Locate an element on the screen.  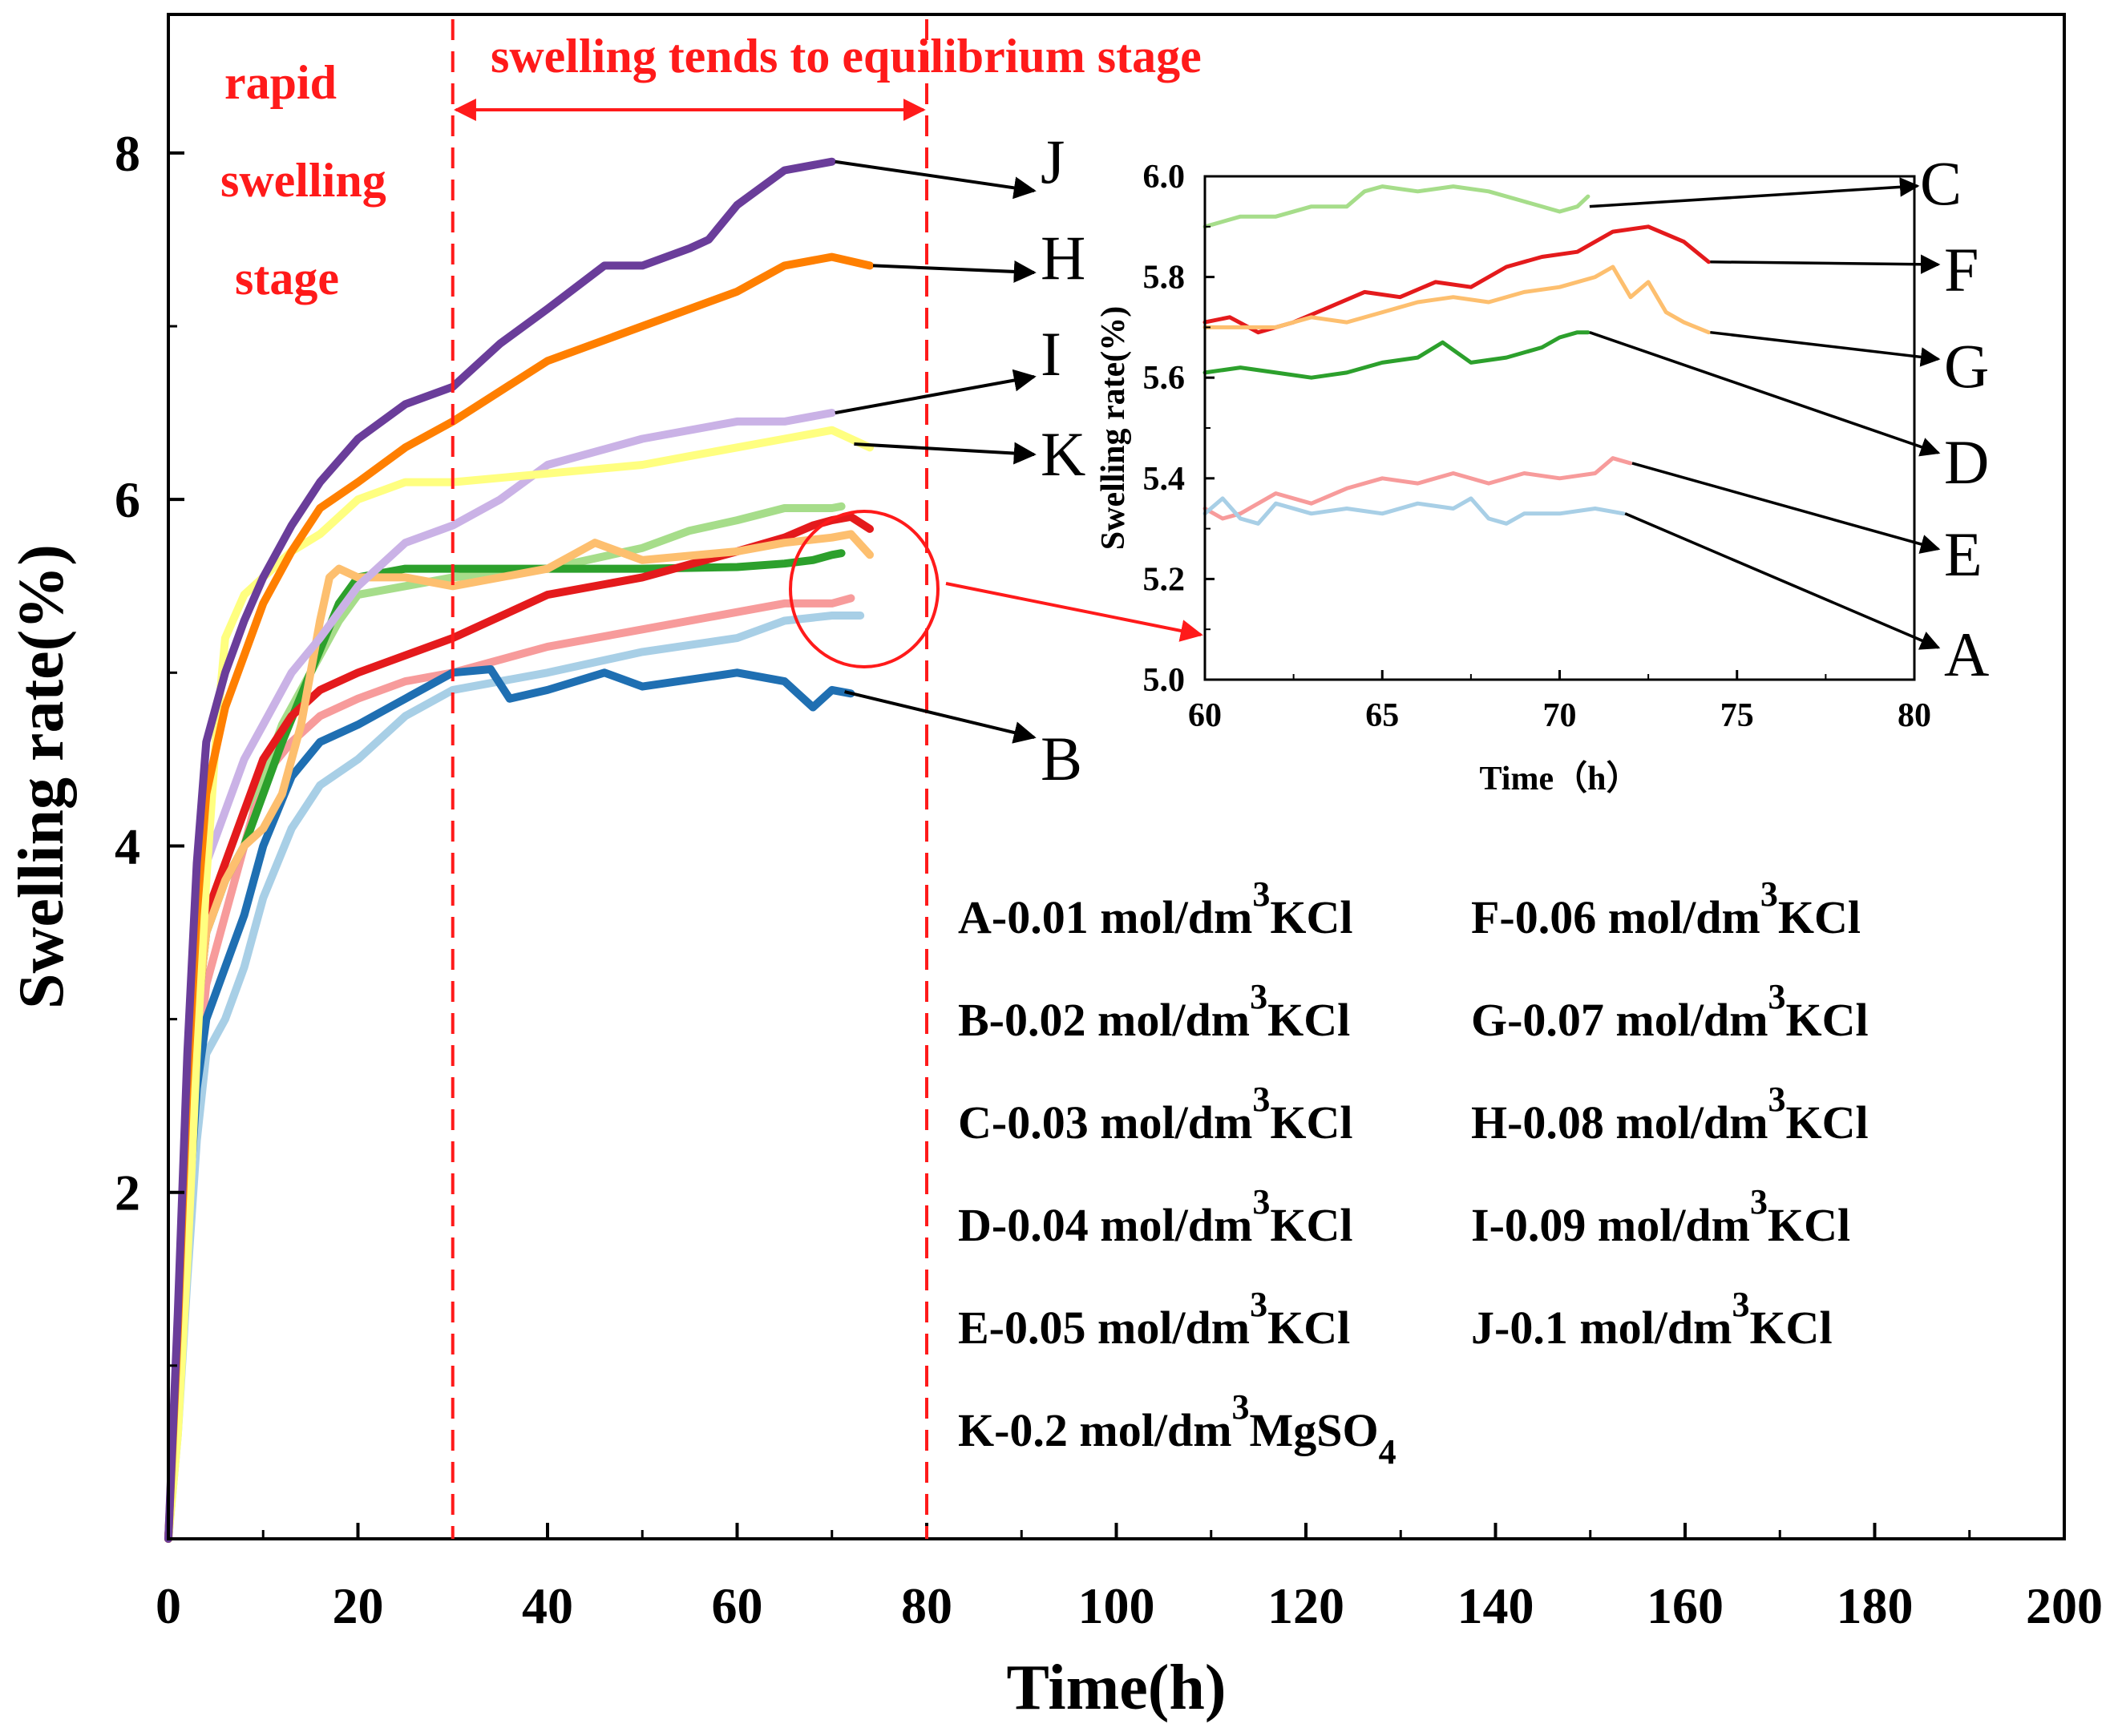
inset-callout-label-G: G is located at coordinates (1967, 366).